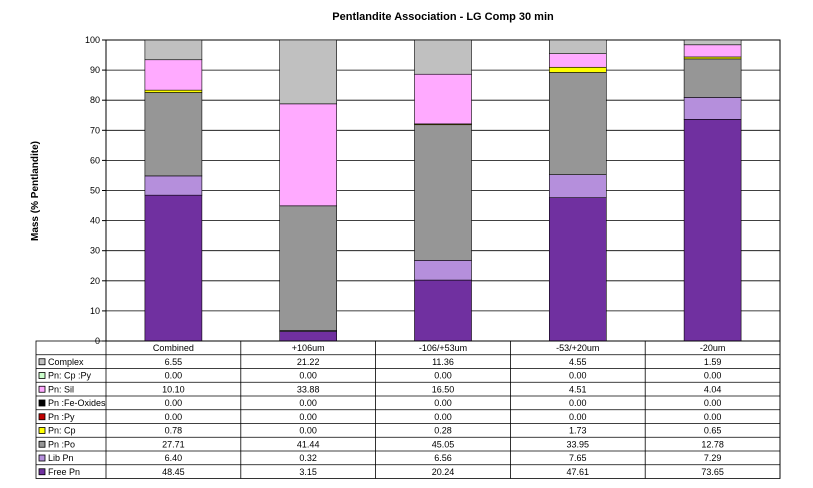 The image size is (813, 488). What do you see at coordinates (66, 362) in the screenshot?
I see `legend-label: Complex` at bounding box center [66, 362].